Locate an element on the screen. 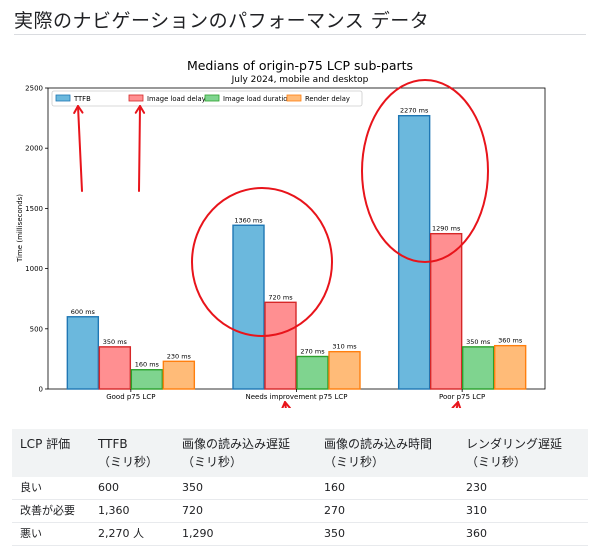 The width and height of the screenshot is (600, 559). header-main-label: 画像の読み込み遅延 is located at coordinates (236, 444).